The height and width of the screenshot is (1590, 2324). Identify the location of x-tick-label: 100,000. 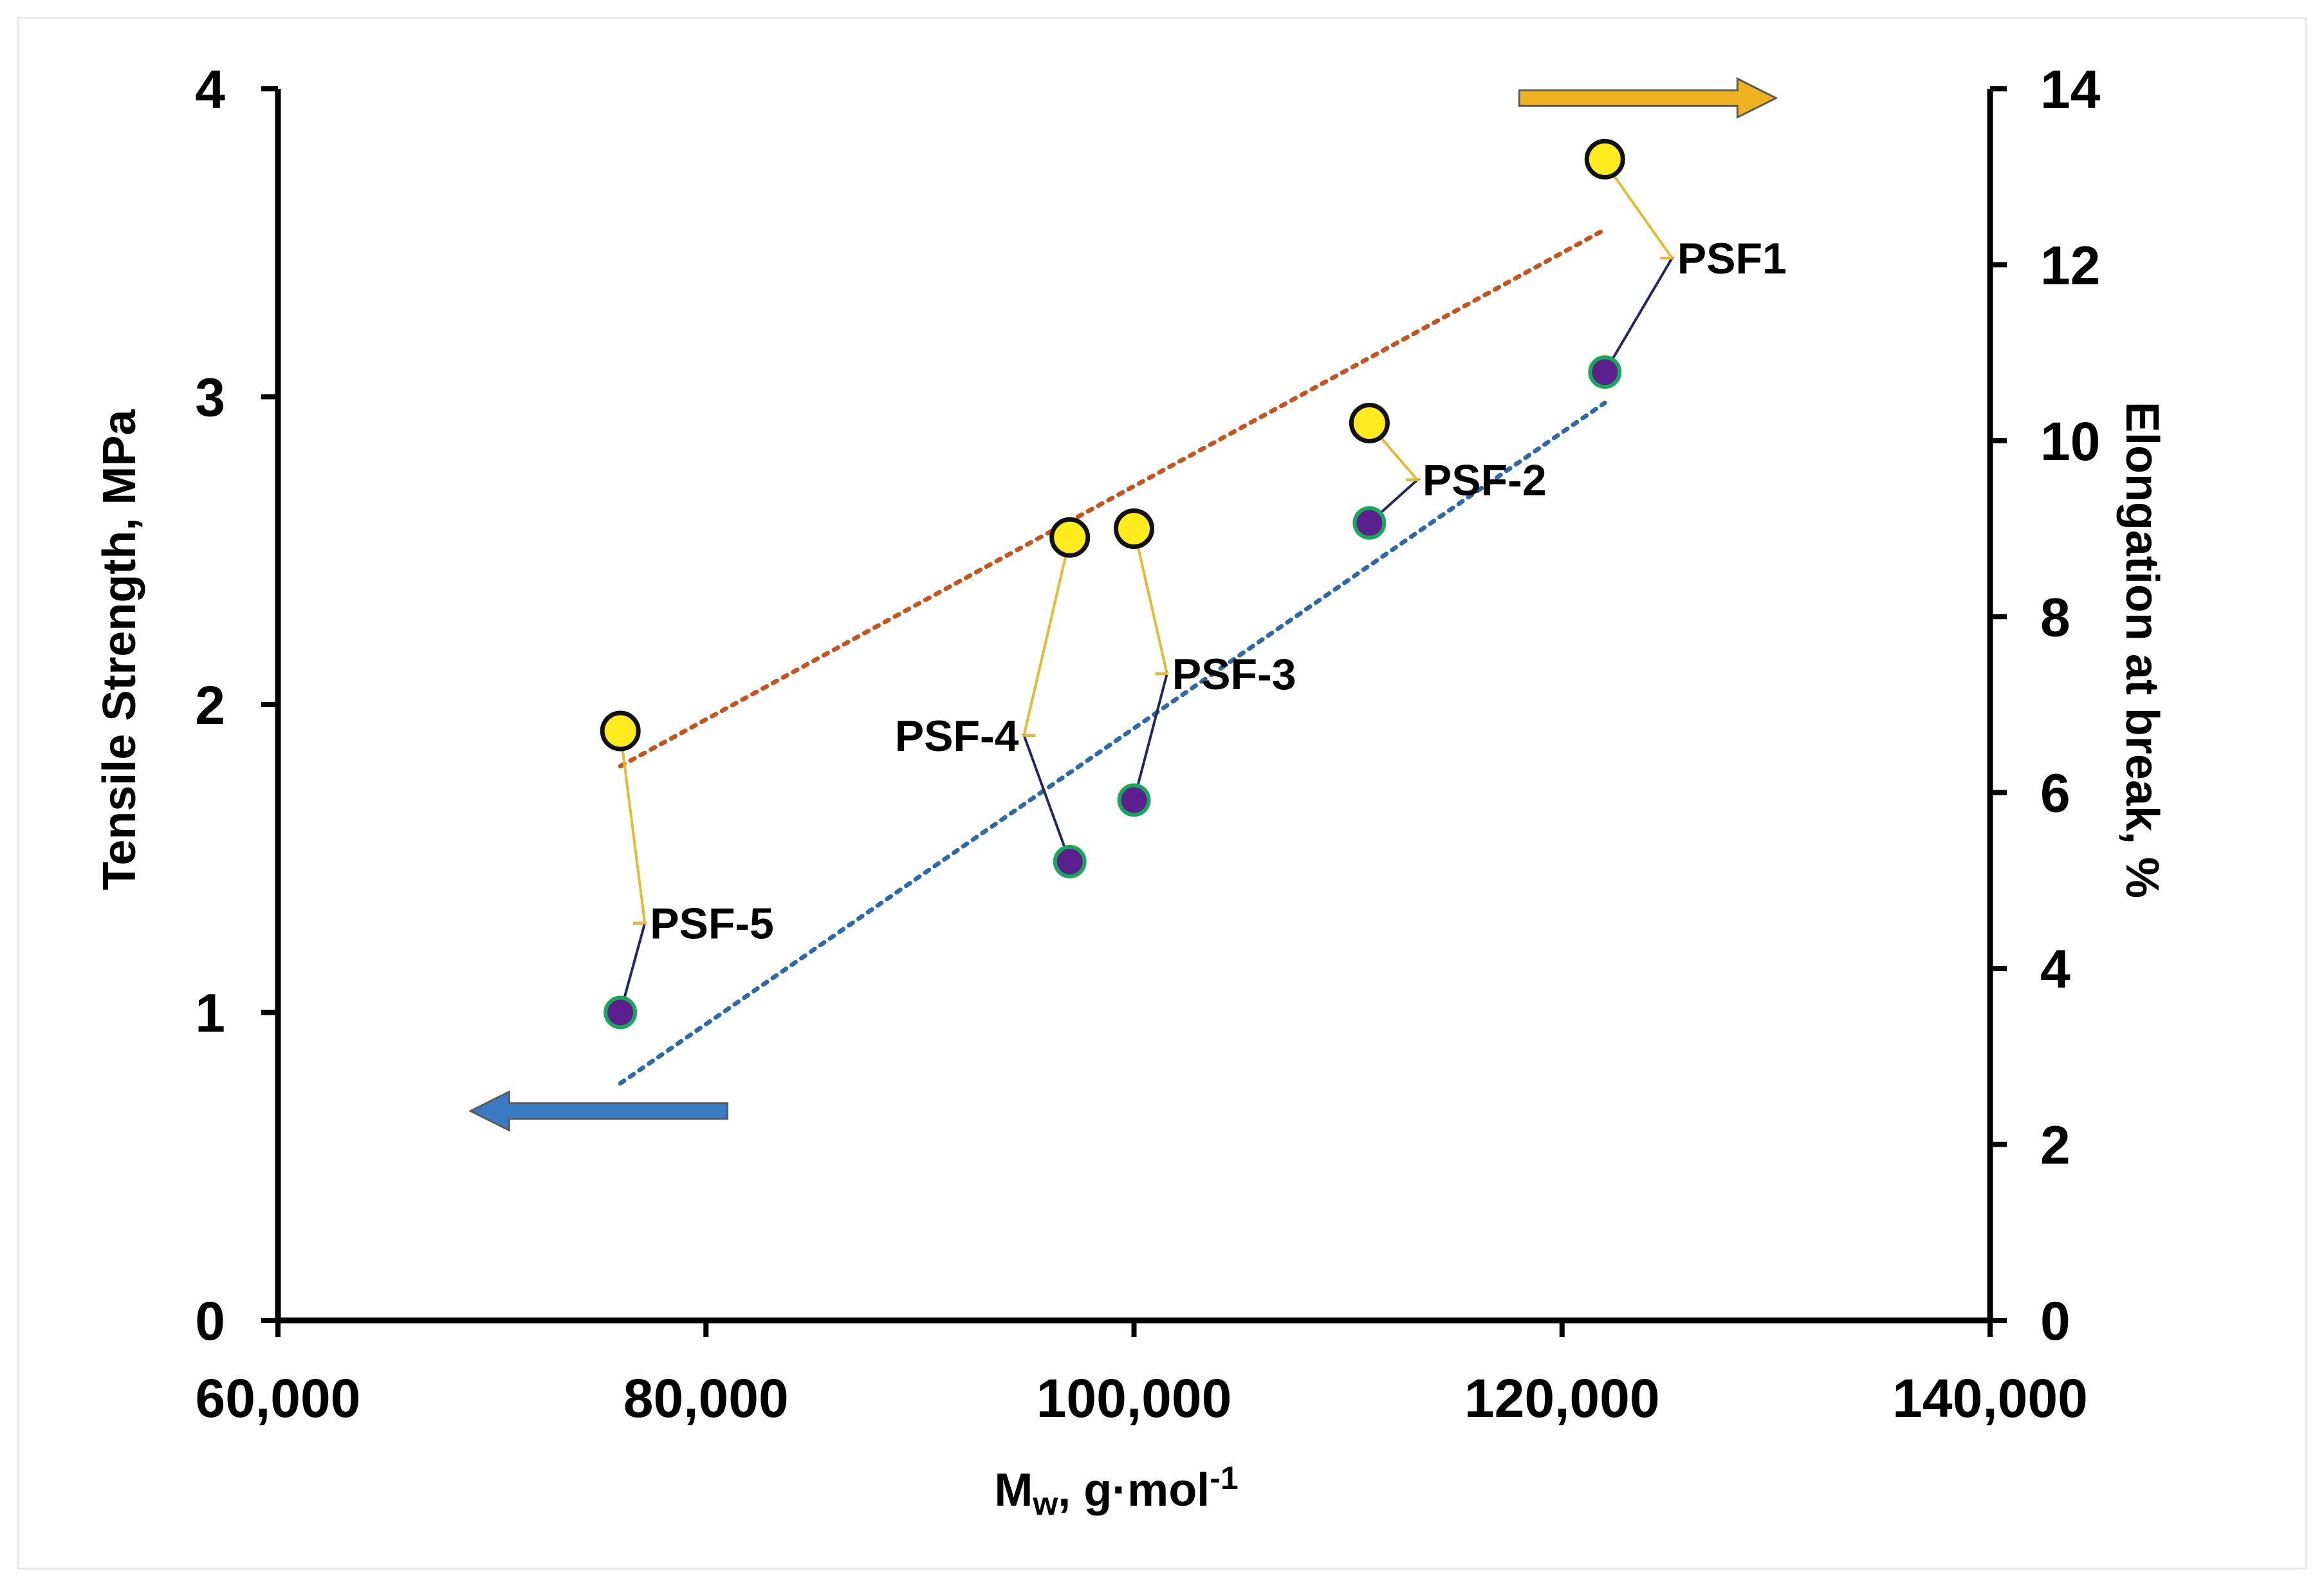
(1135, 1398).